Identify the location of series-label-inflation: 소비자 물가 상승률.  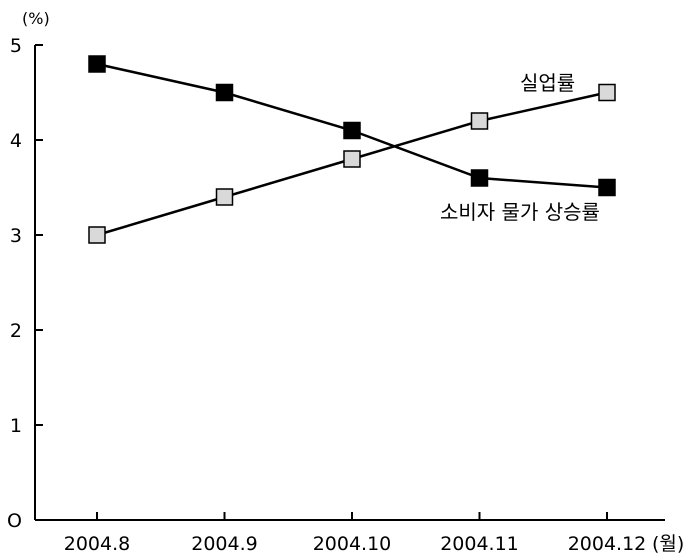
(520, 212).